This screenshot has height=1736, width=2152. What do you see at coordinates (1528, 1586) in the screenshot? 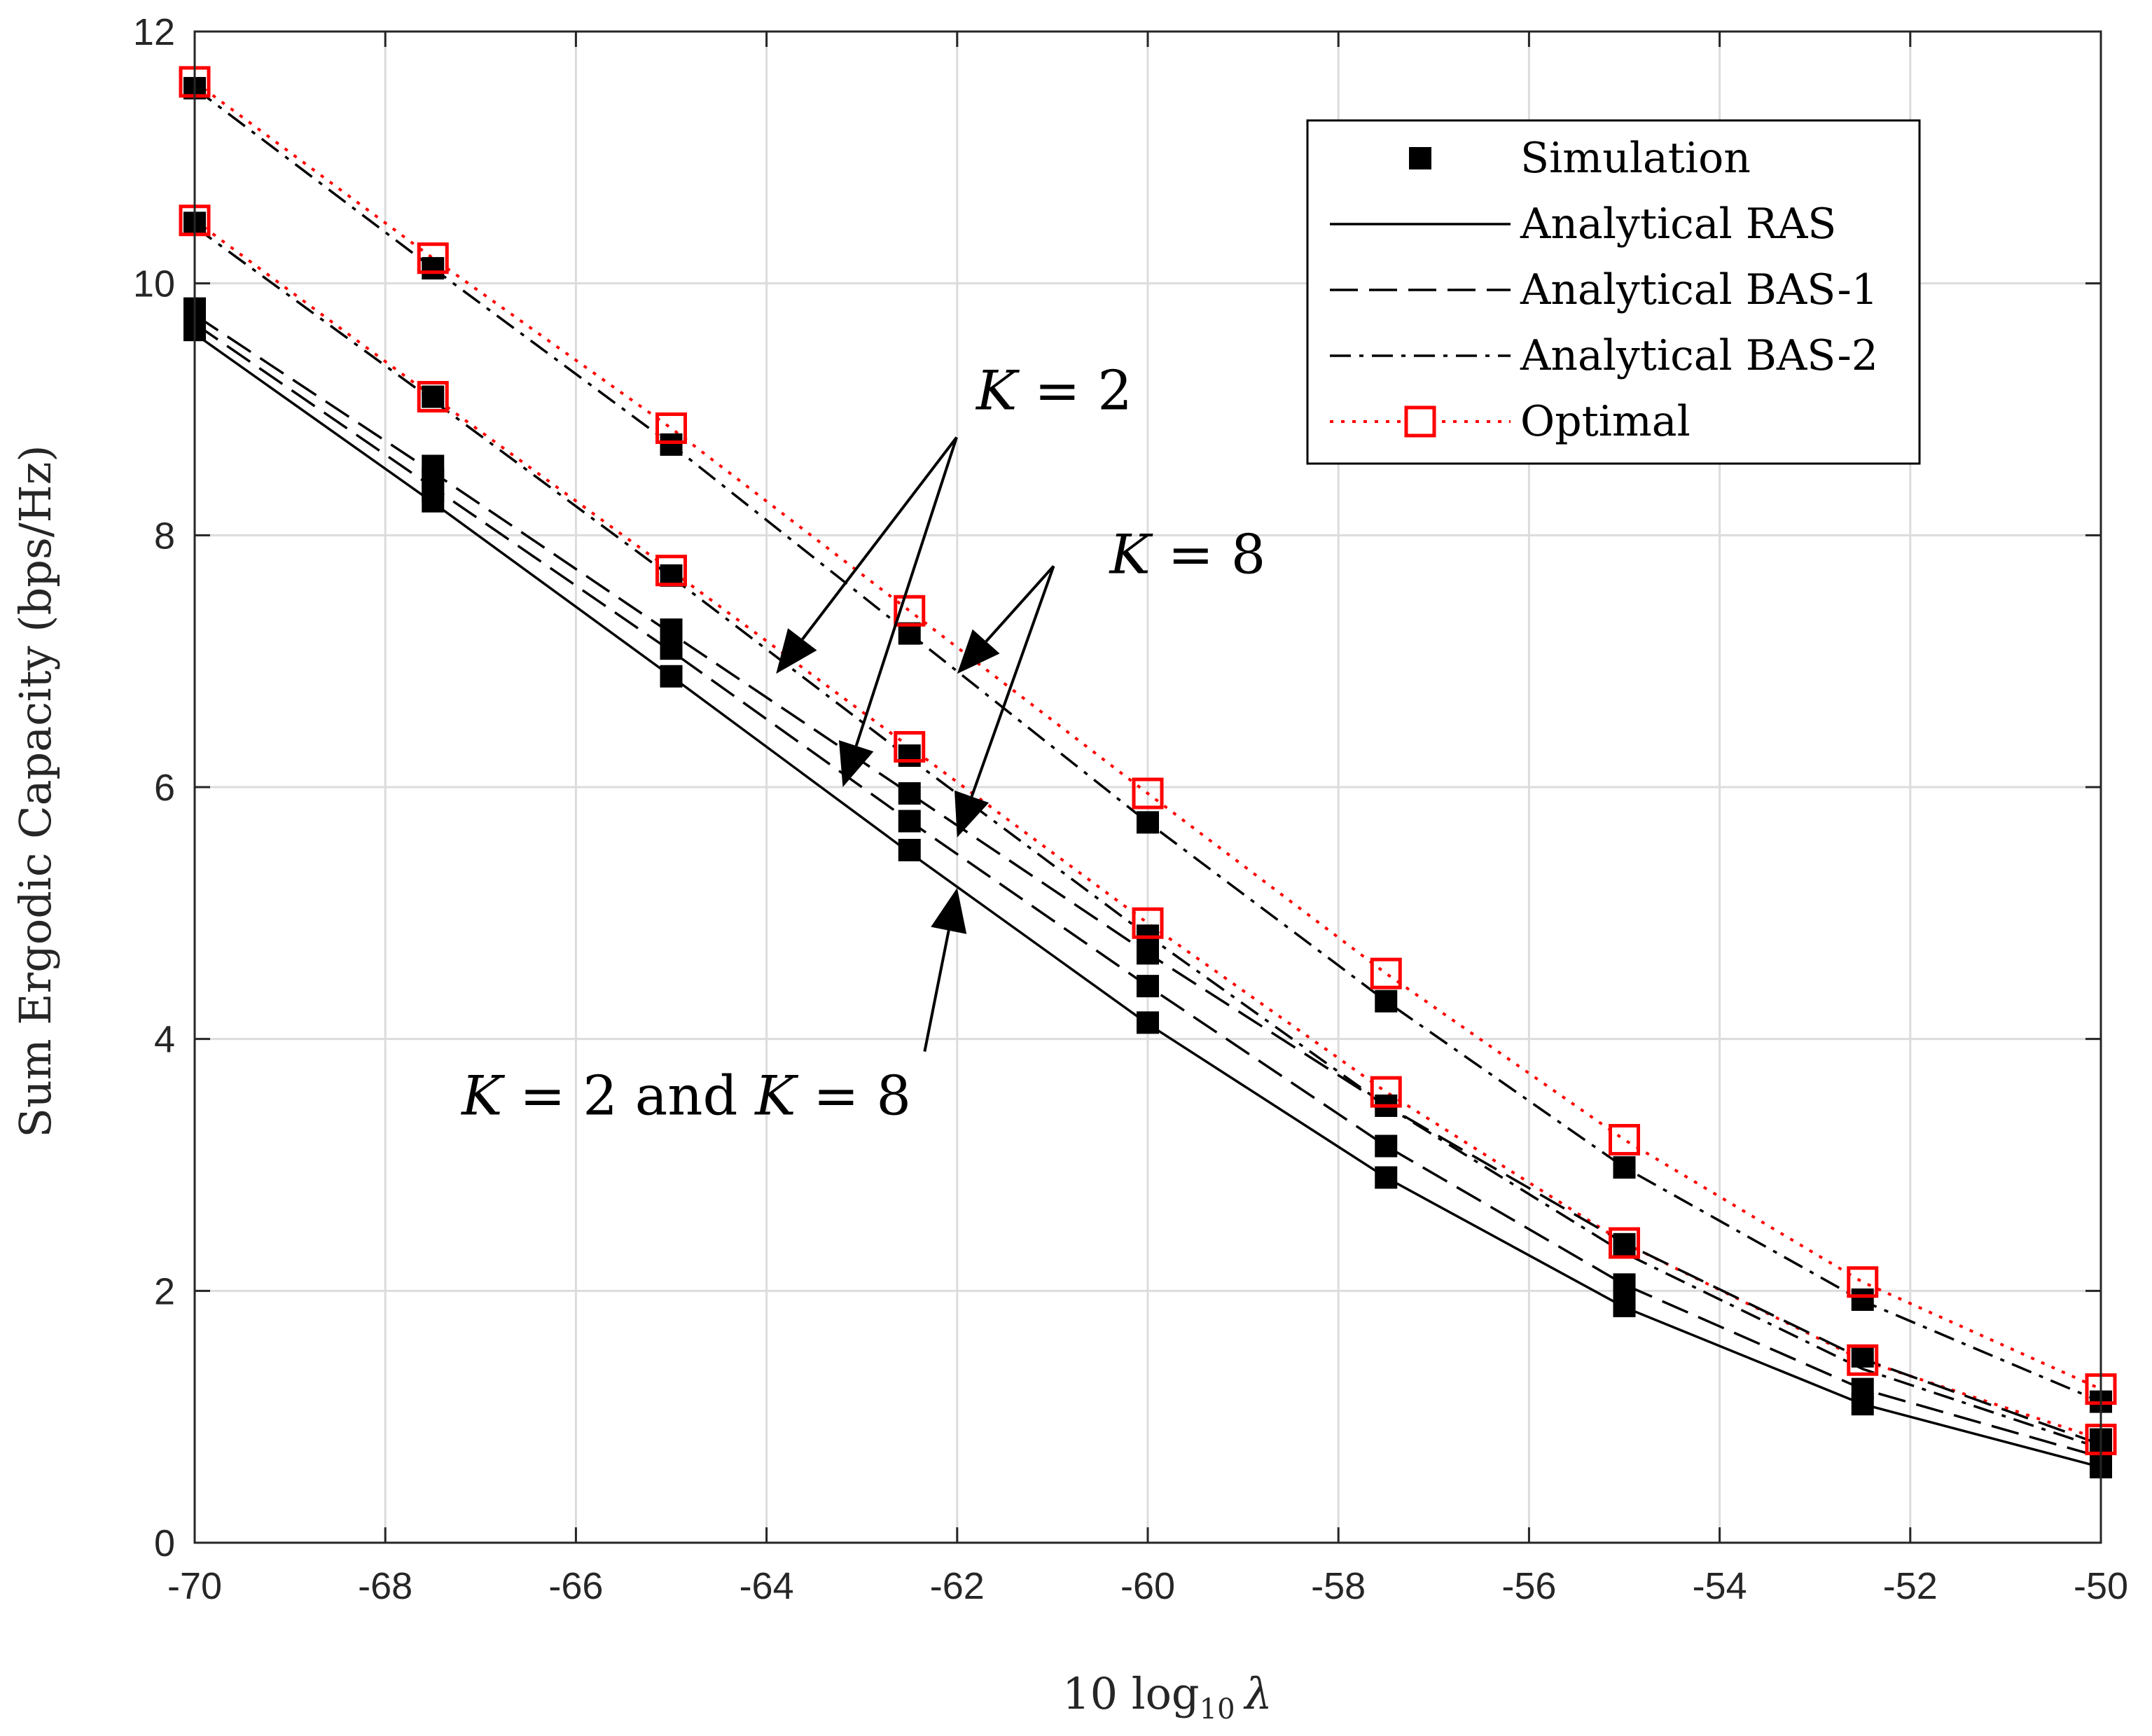
I see `x-tick-label: -56` at bounding box center [1528, 1586].